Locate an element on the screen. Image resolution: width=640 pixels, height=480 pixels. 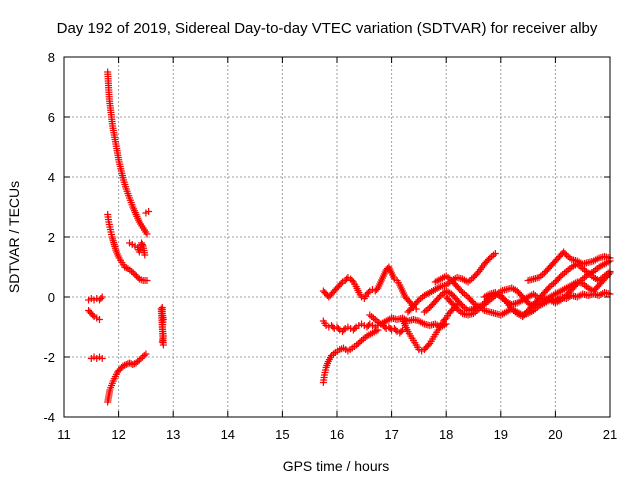
series-arc-o is located at coordinates (451, 283).